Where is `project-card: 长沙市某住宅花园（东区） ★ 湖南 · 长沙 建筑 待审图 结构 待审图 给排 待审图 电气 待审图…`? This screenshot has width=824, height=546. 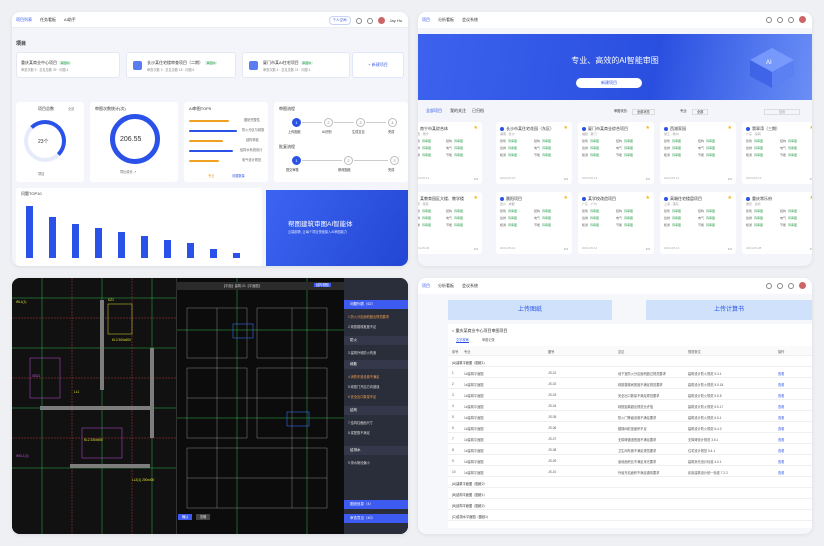 project-card: 长沙市某住宅花园（东区） ★ 湖南 · 长沙 建筑 待审图 结构 待审图 给排 待审图 电气 待审图… is located at coordinates (534, 153).